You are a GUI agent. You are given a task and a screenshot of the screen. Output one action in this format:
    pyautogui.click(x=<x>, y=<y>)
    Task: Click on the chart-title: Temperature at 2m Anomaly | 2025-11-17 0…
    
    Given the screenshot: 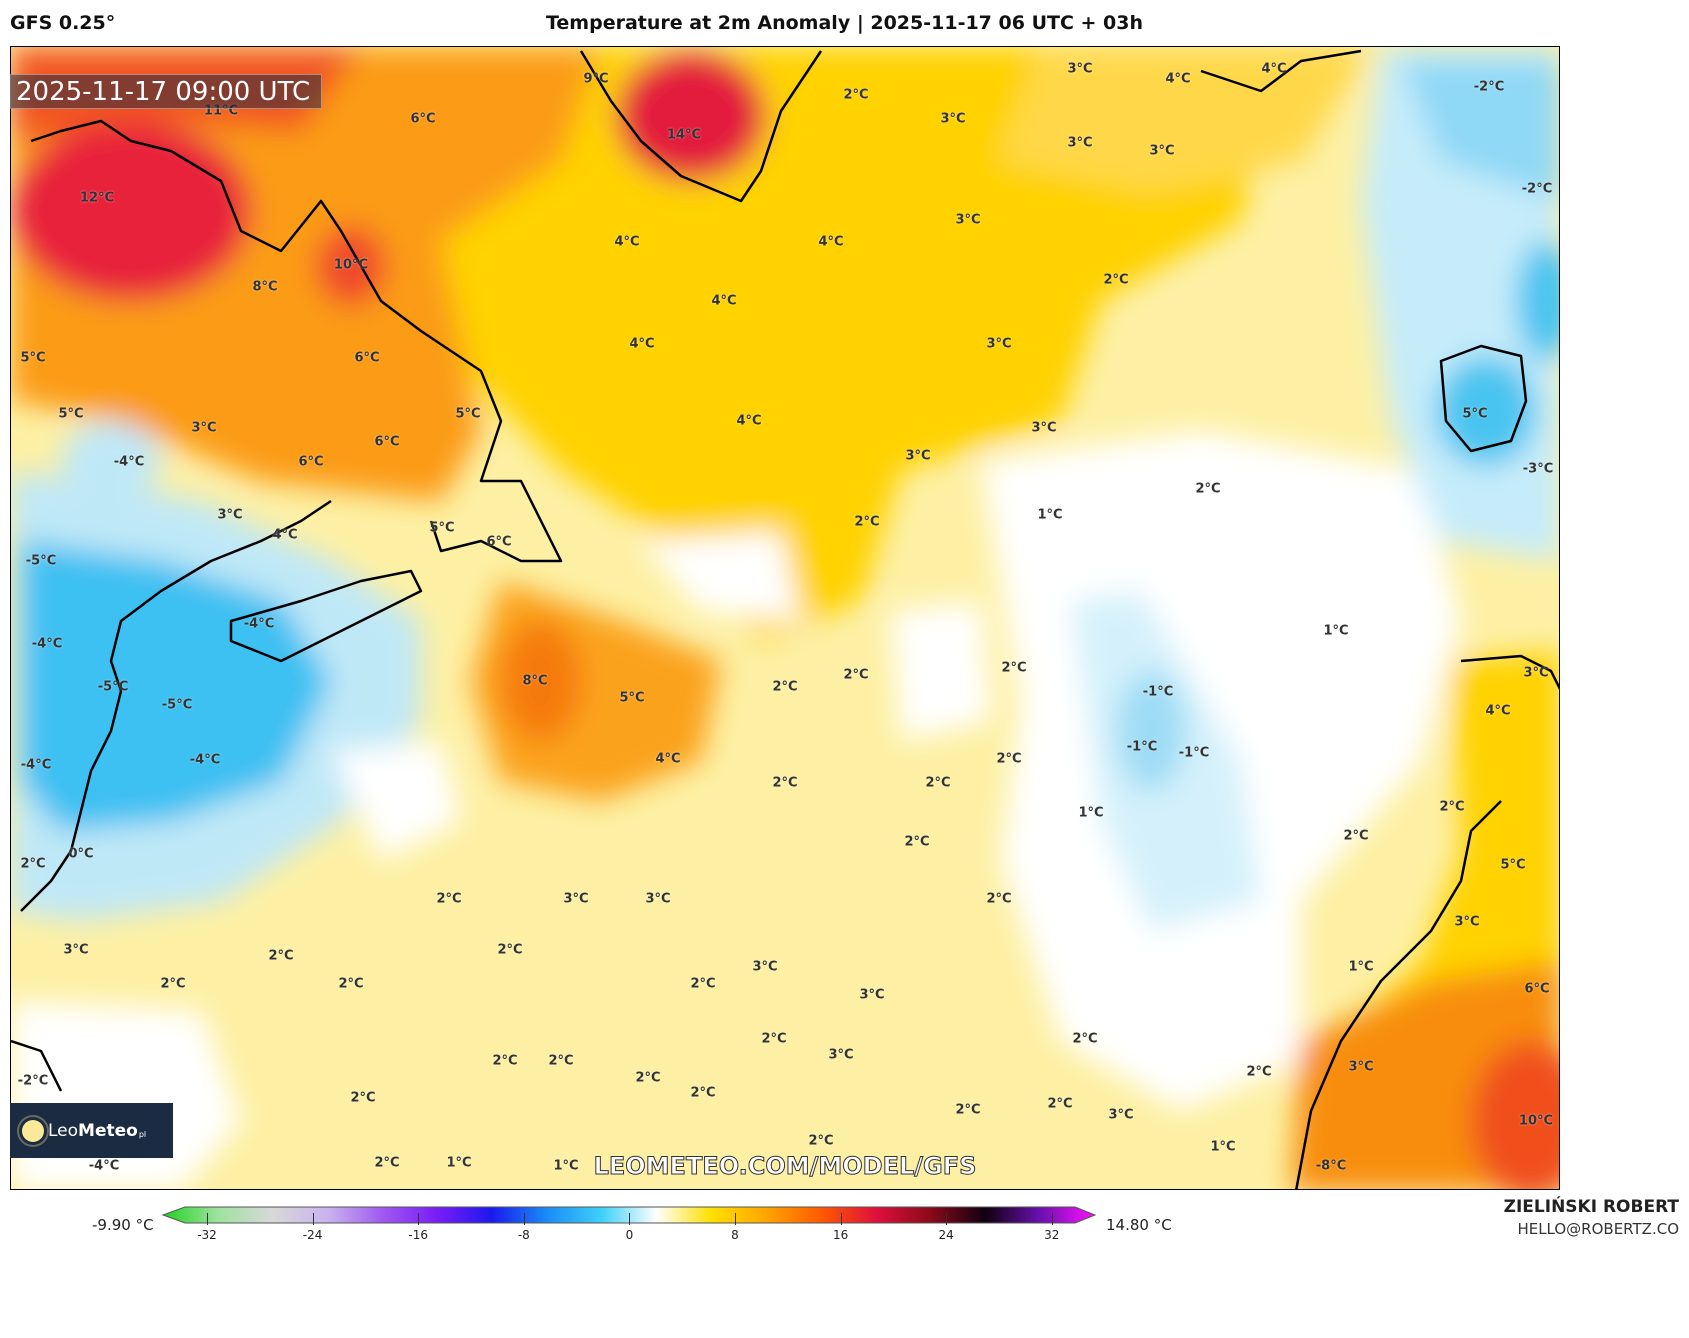 What is the action you would take?
    pyautogui.click(x=844, y=23)
    